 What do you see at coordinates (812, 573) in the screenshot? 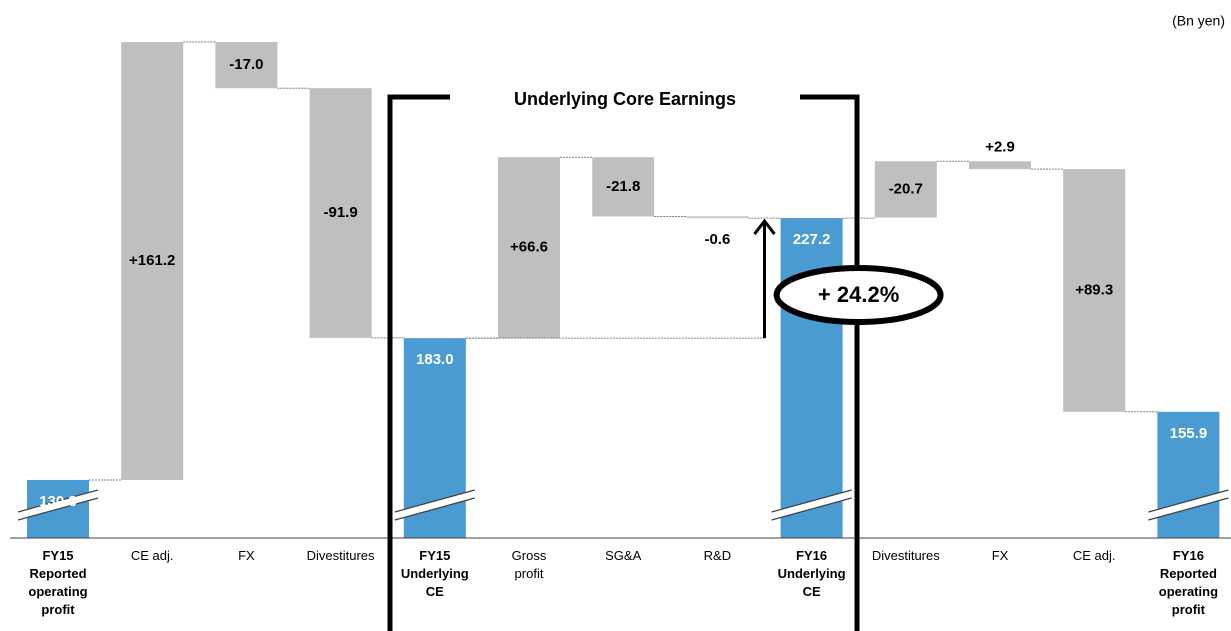
I see `x-tick-label: FY16 Underlying CE` at bounding box center [812, 573].